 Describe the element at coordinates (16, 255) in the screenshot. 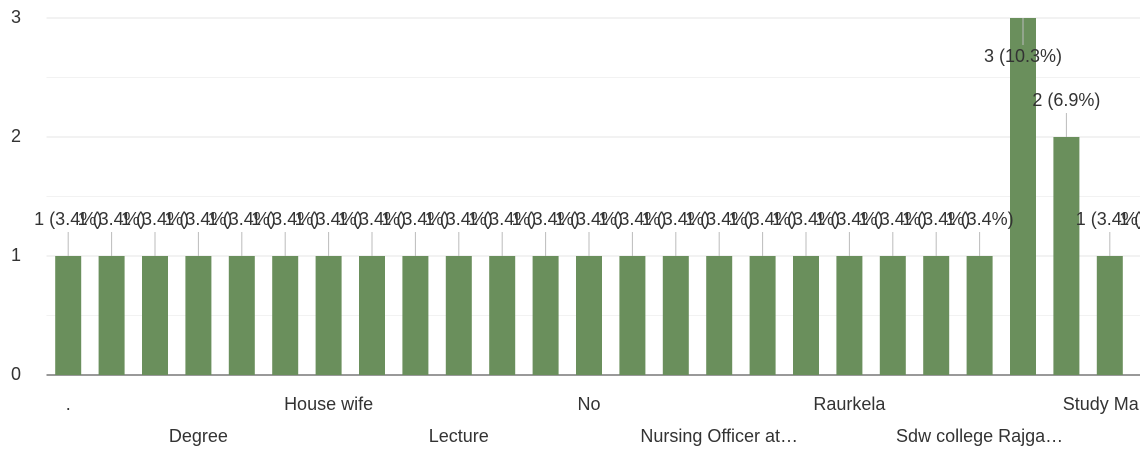

I see `y-tick-label: 1` at that location.